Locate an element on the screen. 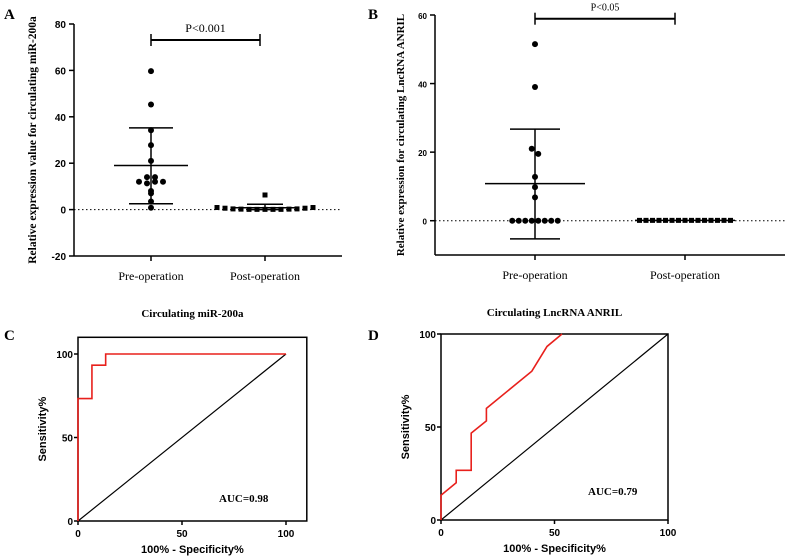 This screenshot has height=557, width=789. auc-annotation: AUC=0.79 is located at coordinates (613, 492).